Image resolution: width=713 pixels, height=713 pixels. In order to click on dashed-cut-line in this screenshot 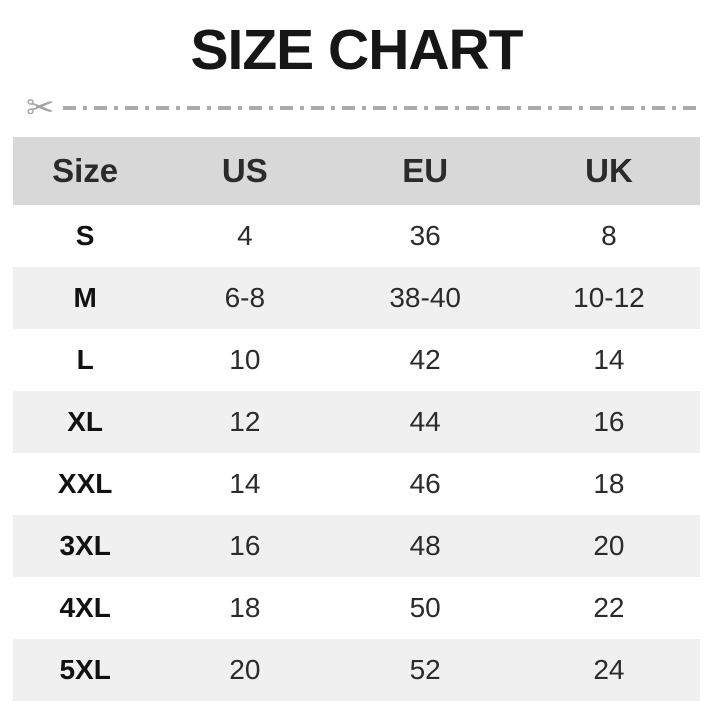, I will do `click(382, 108)`.